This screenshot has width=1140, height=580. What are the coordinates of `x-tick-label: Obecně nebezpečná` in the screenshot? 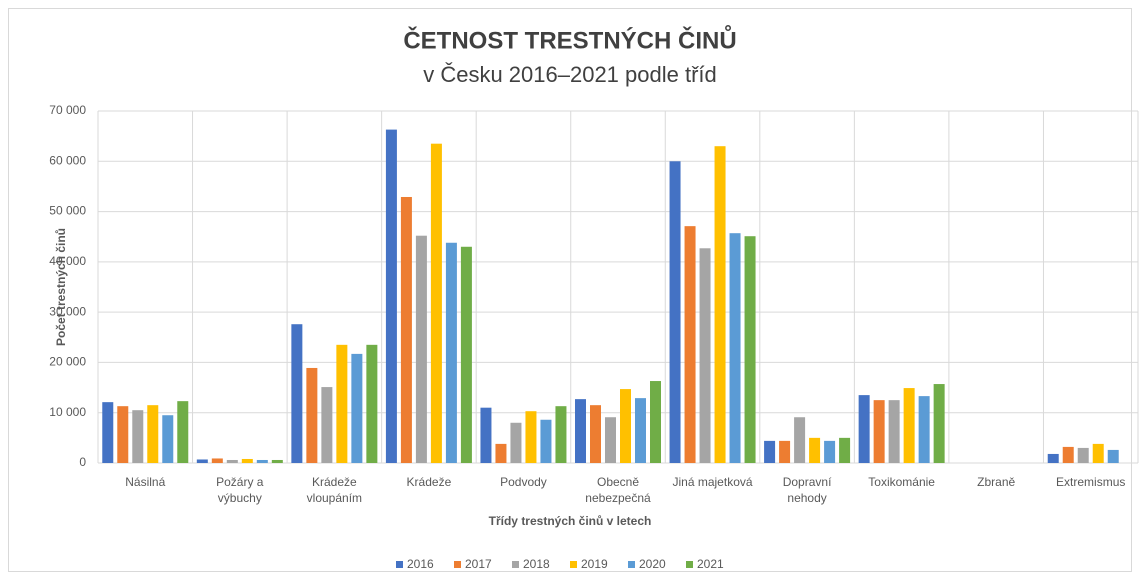 It's located at (618, 490).